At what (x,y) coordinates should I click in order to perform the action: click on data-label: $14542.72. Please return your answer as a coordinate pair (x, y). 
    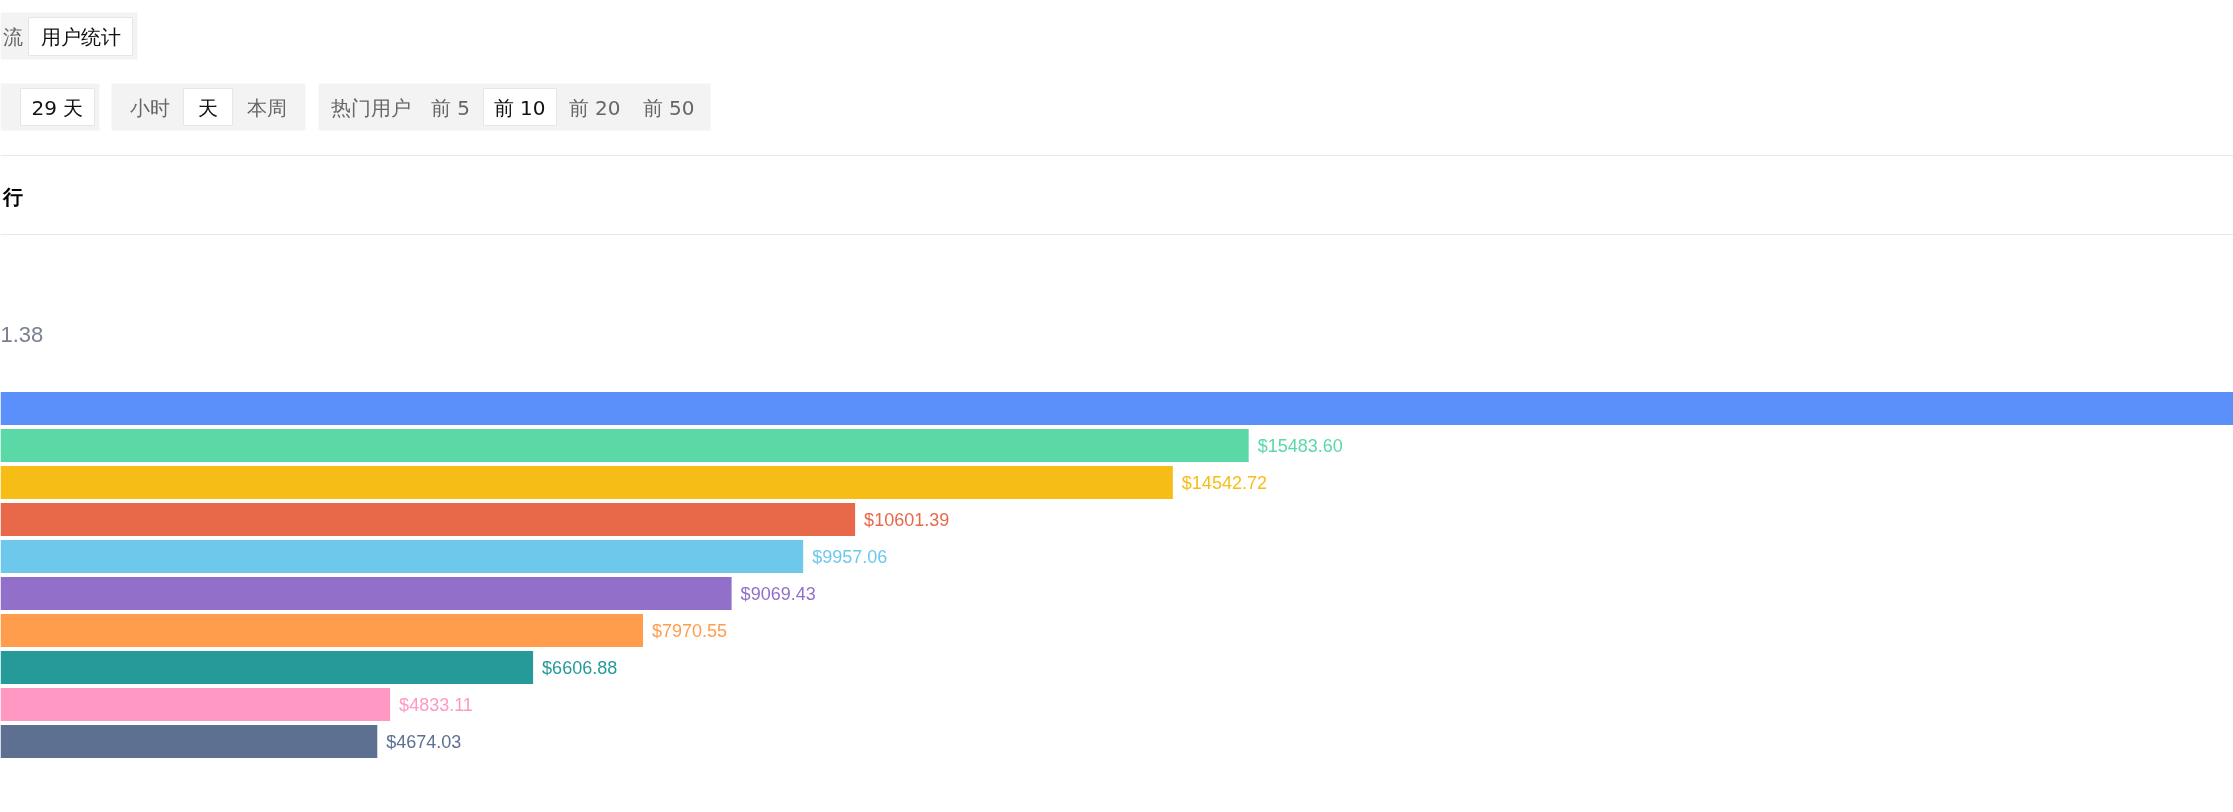
    Looking at the image, I should click on (1224, 482).